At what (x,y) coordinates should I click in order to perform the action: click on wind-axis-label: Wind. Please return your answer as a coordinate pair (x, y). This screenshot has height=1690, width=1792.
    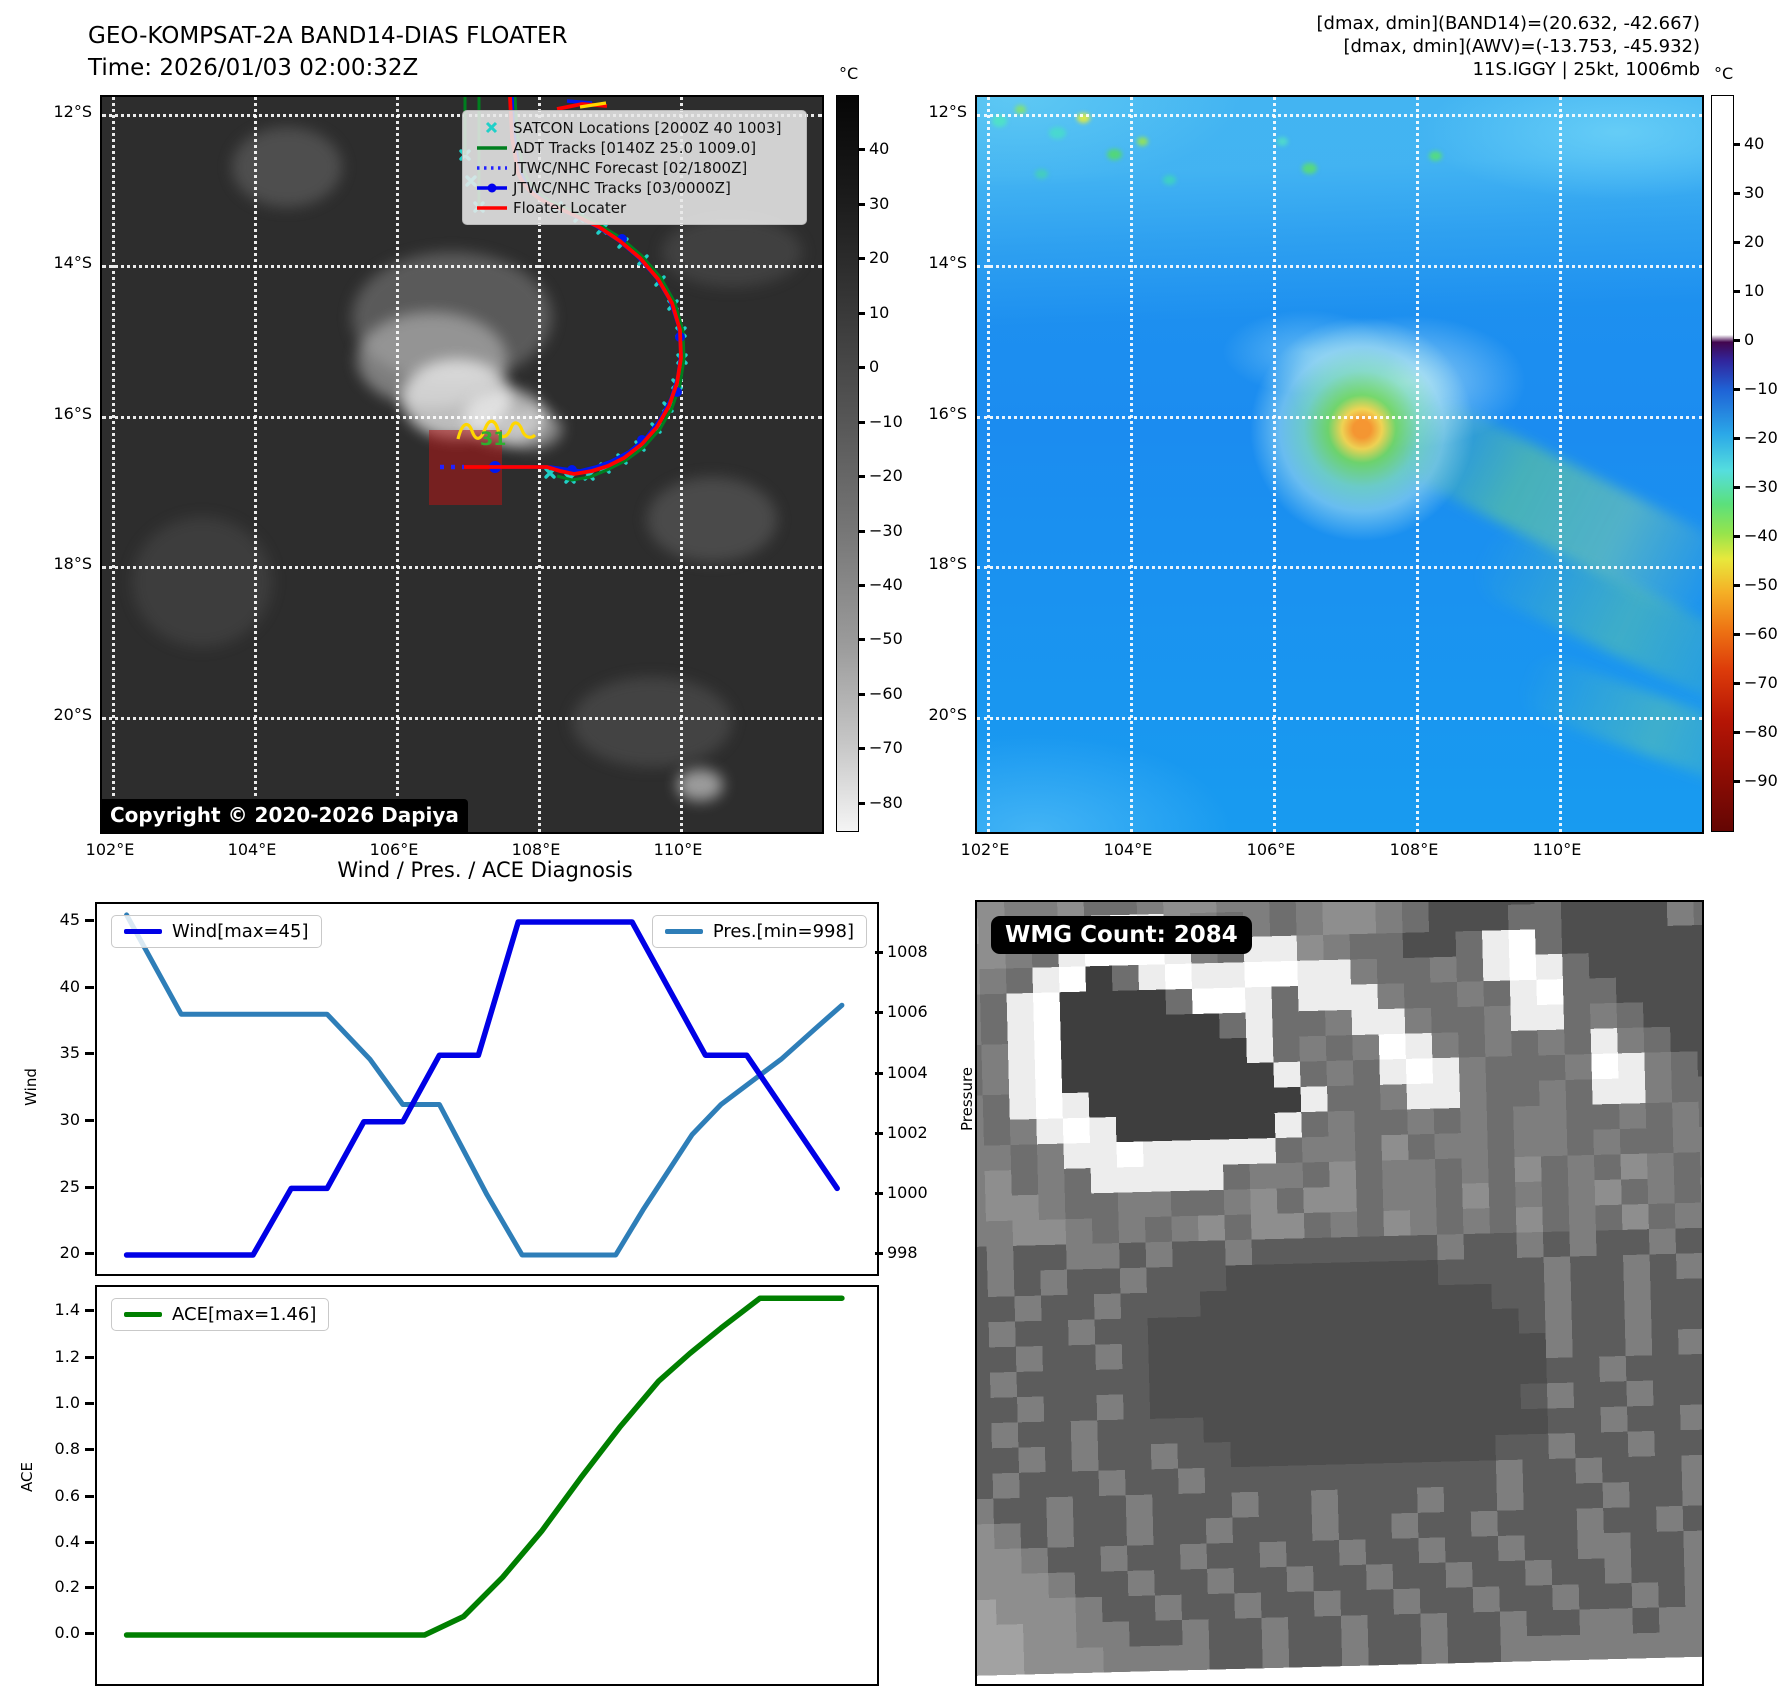
    Looking at the image, I should click on (30, 1087).